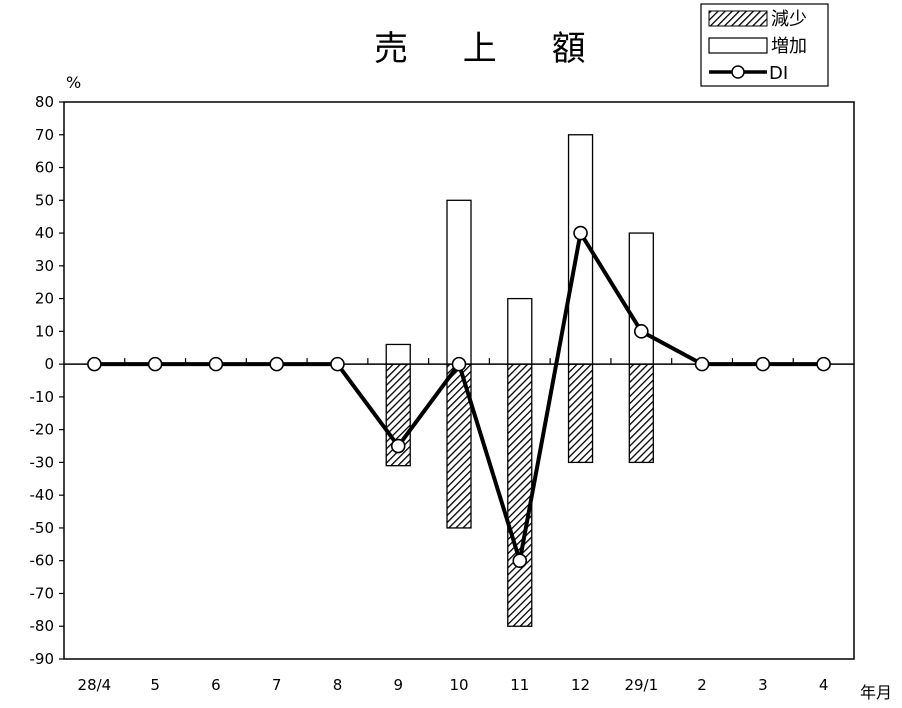 The height and width of the screenshot is (708, 902). What do you see at coordinates (789, 46) in the screenshot?
I see `legend-label-increase: 増加` at bounding box center [789, 46].